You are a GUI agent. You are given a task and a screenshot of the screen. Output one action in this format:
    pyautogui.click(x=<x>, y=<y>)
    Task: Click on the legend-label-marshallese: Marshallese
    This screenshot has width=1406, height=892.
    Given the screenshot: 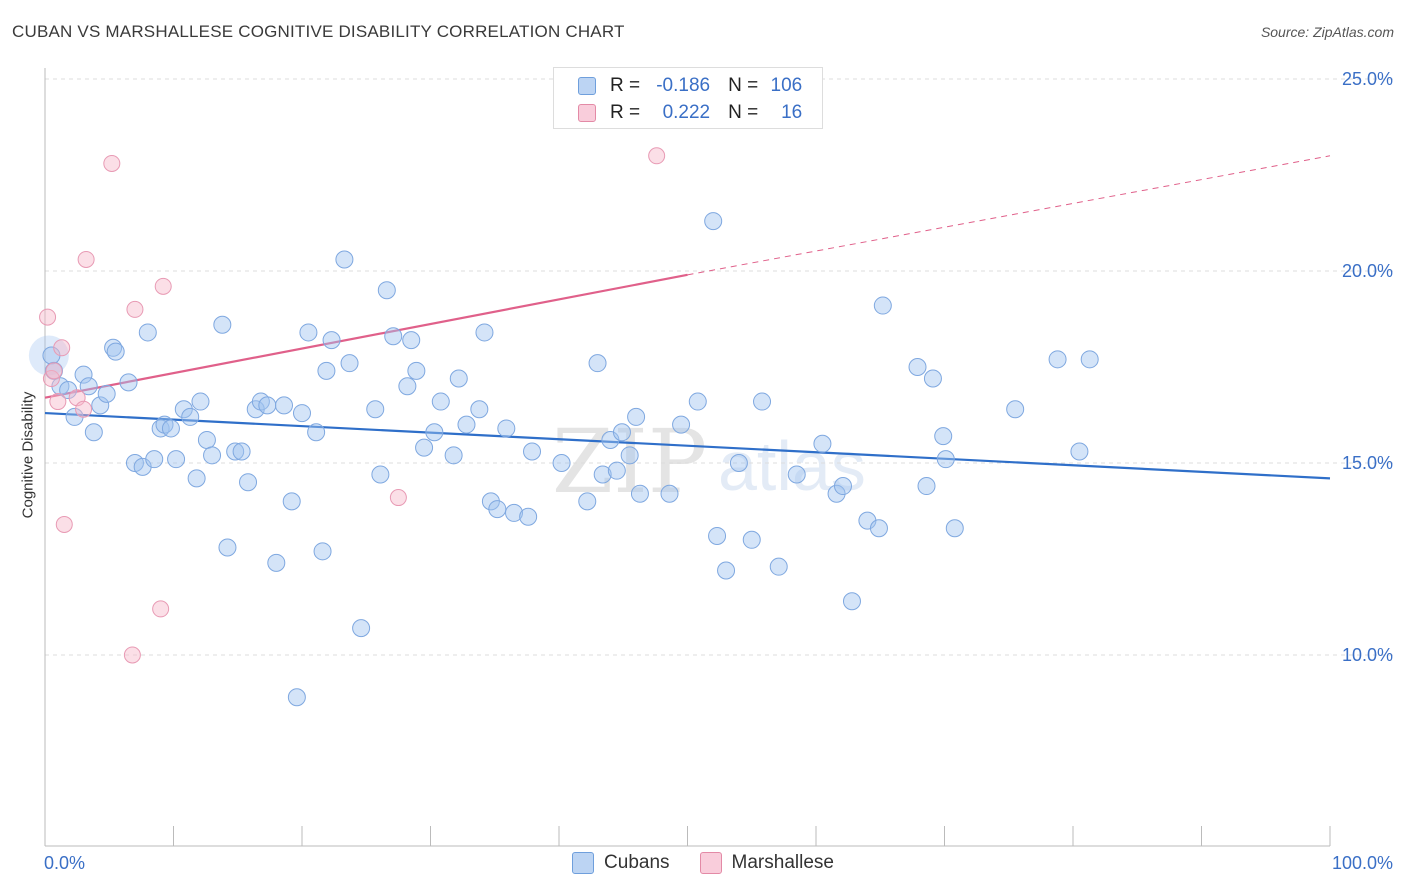 What is the action you would take?
    pyautogui.click(x=782, y=862)
    